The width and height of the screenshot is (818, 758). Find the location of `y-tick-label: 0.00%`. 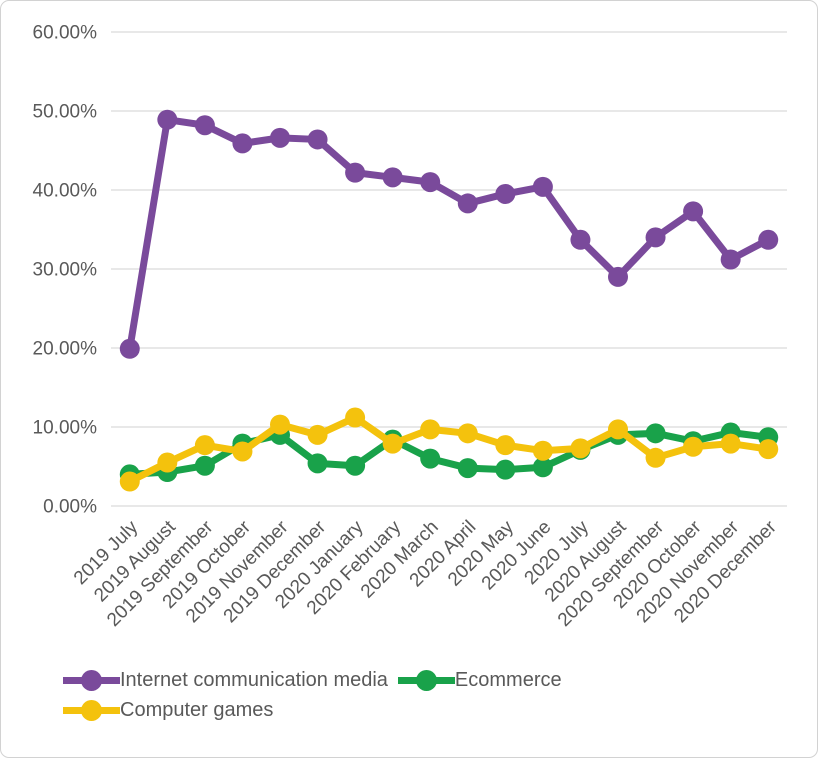

y-tick-label: 0.00% is located at coordinates (70, 507).